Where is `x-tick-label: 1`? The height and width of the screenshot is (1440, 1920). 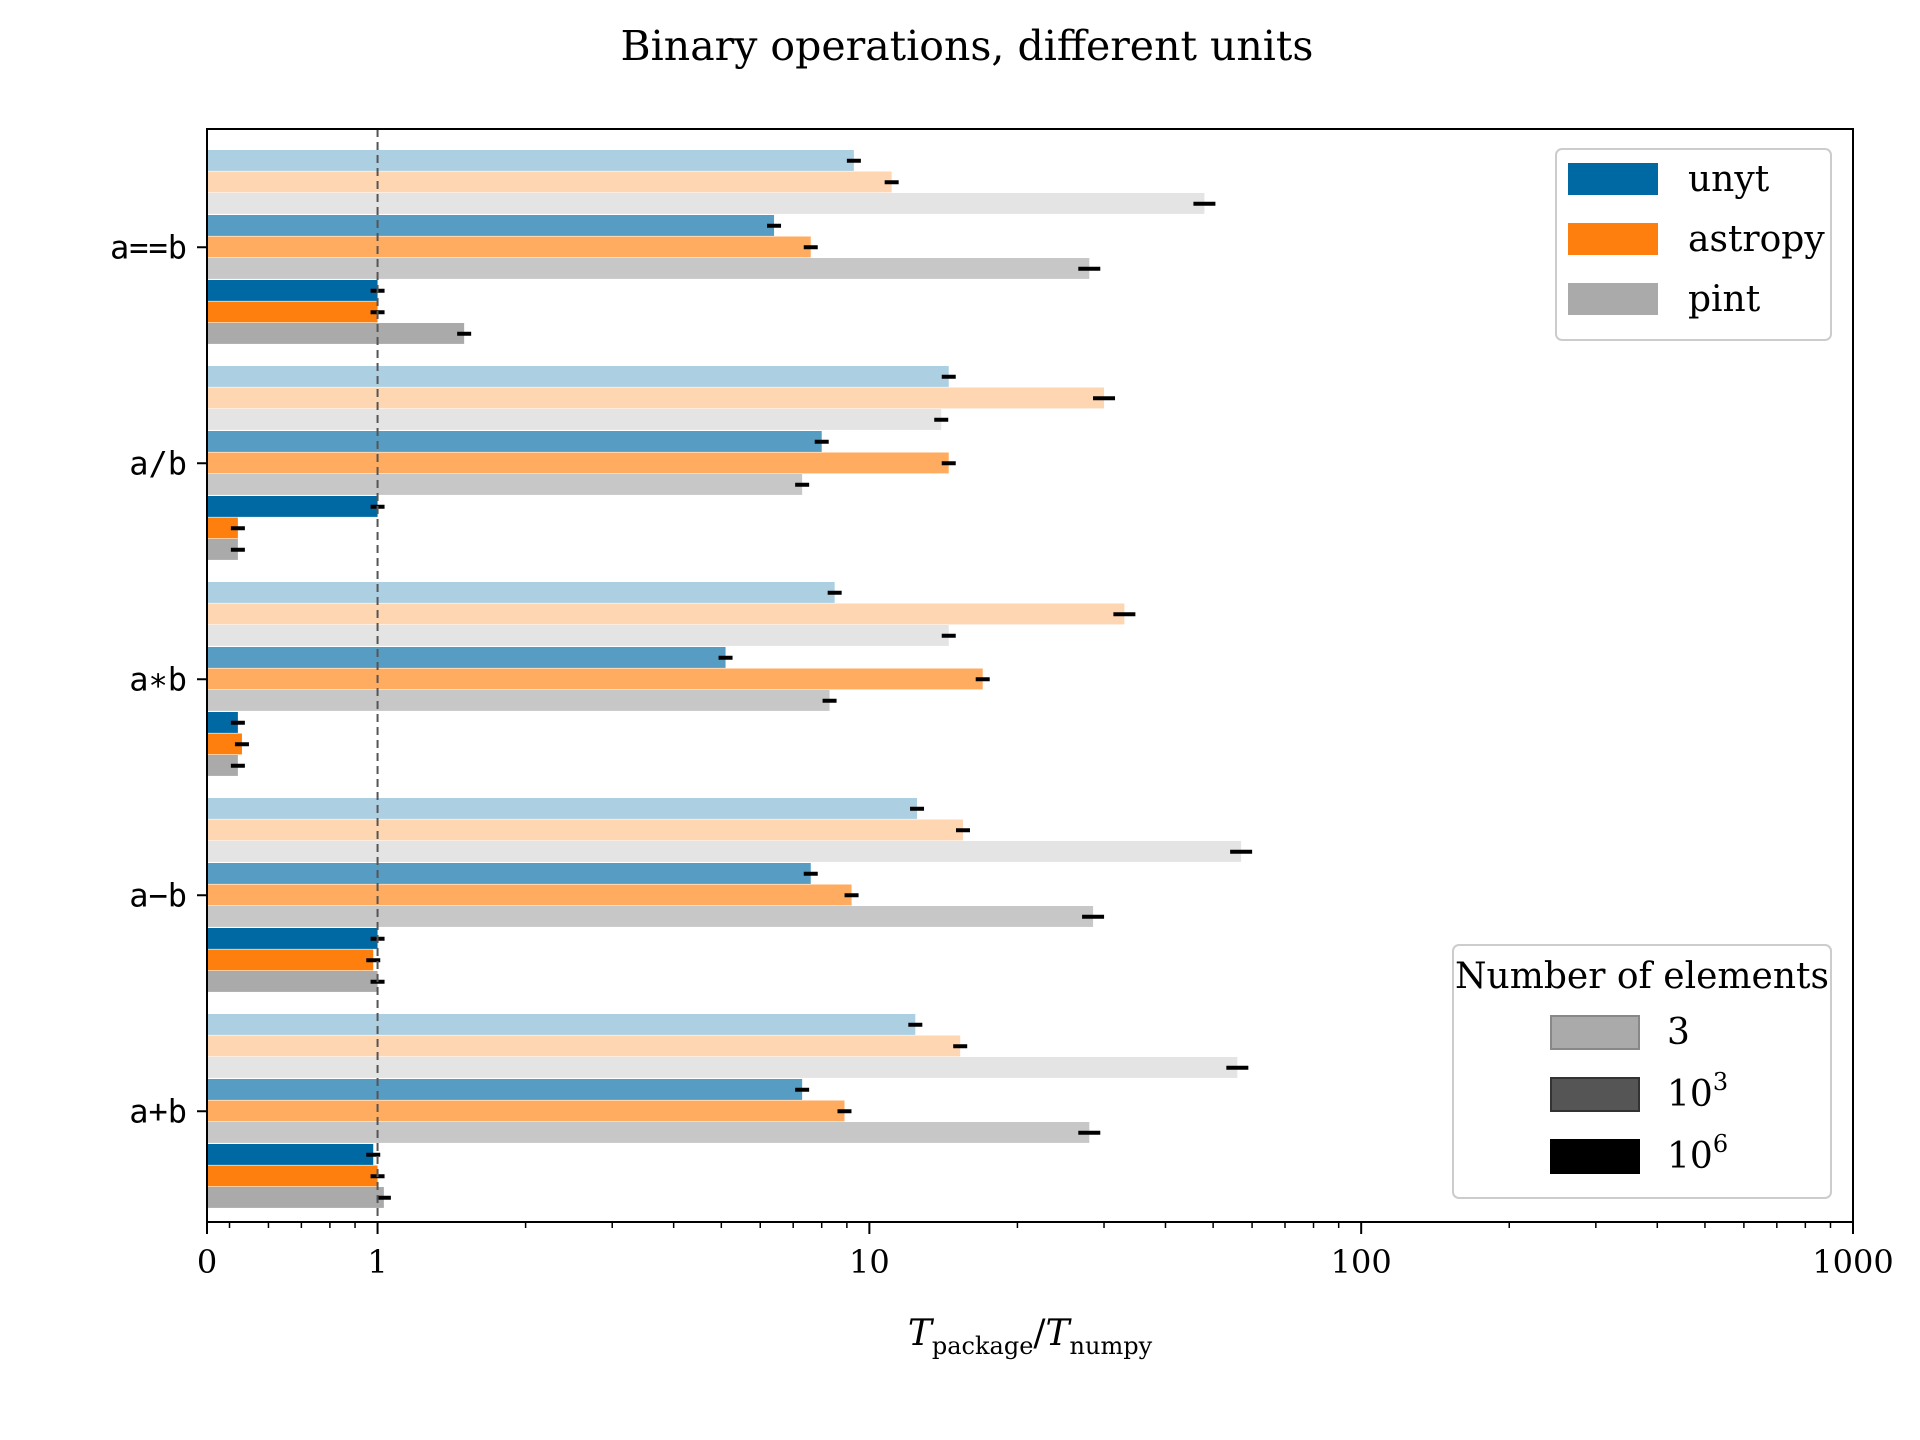 x-tick-label: 1 is located at coordinates (377, 1262).